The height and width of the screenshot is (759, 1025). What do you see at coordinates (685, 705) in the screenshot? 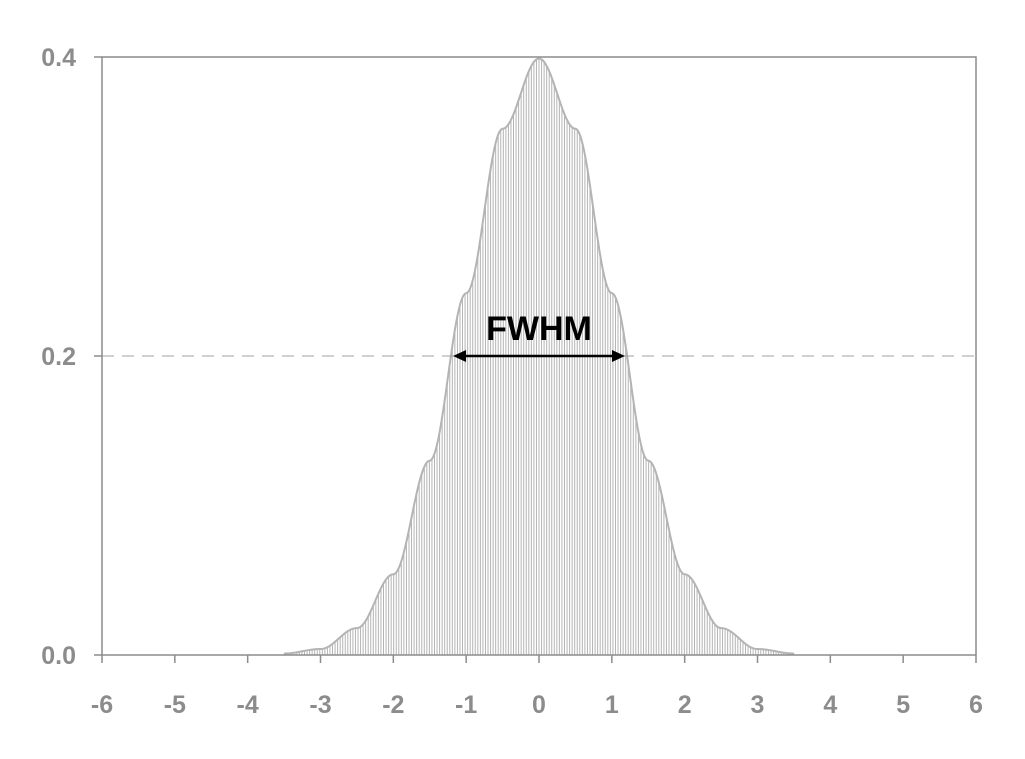
I see `x-tick-label: 2` at bounding box center [685, 705].